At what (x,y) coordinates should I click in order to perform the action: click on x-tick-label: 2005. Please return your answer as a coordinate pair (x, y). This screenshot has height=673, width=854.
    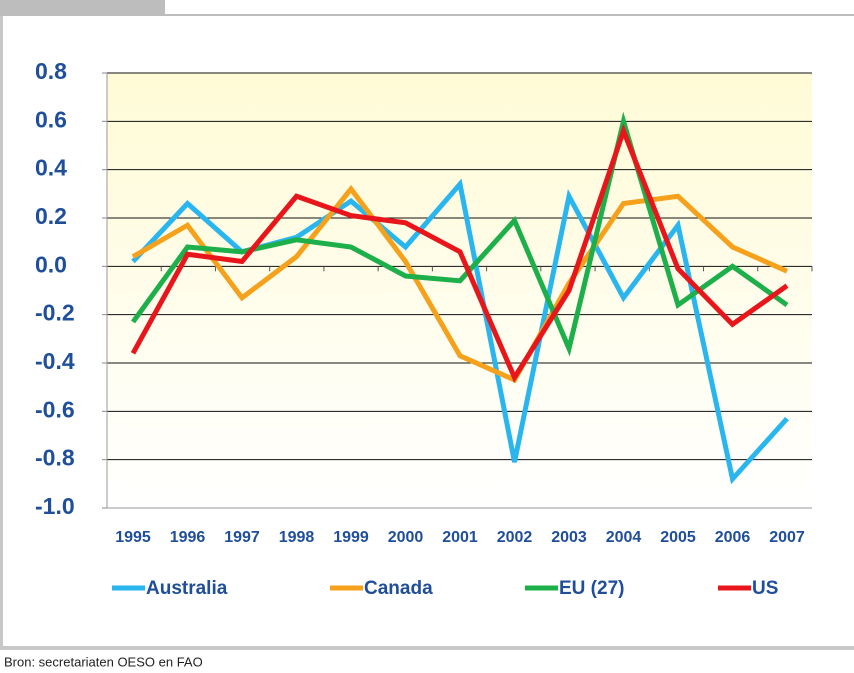
    Looking at the image, I should click on (678, 537).